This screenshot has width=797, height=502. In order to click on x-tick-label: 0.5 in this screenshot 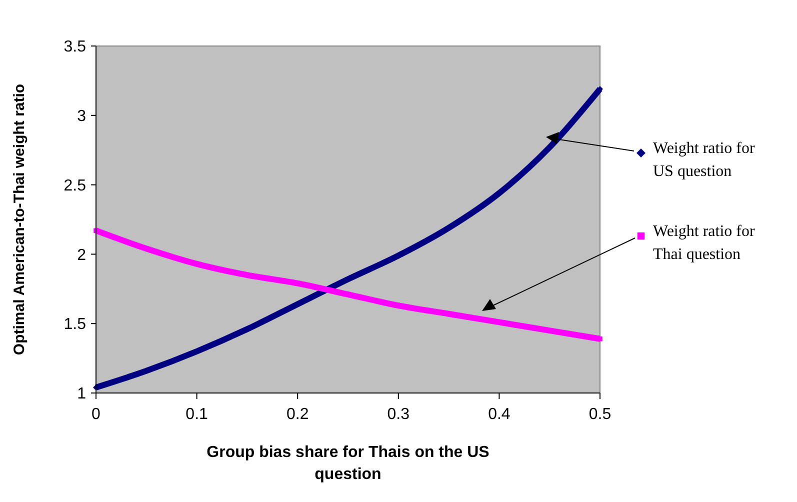, I will do `click(600, 414)`.